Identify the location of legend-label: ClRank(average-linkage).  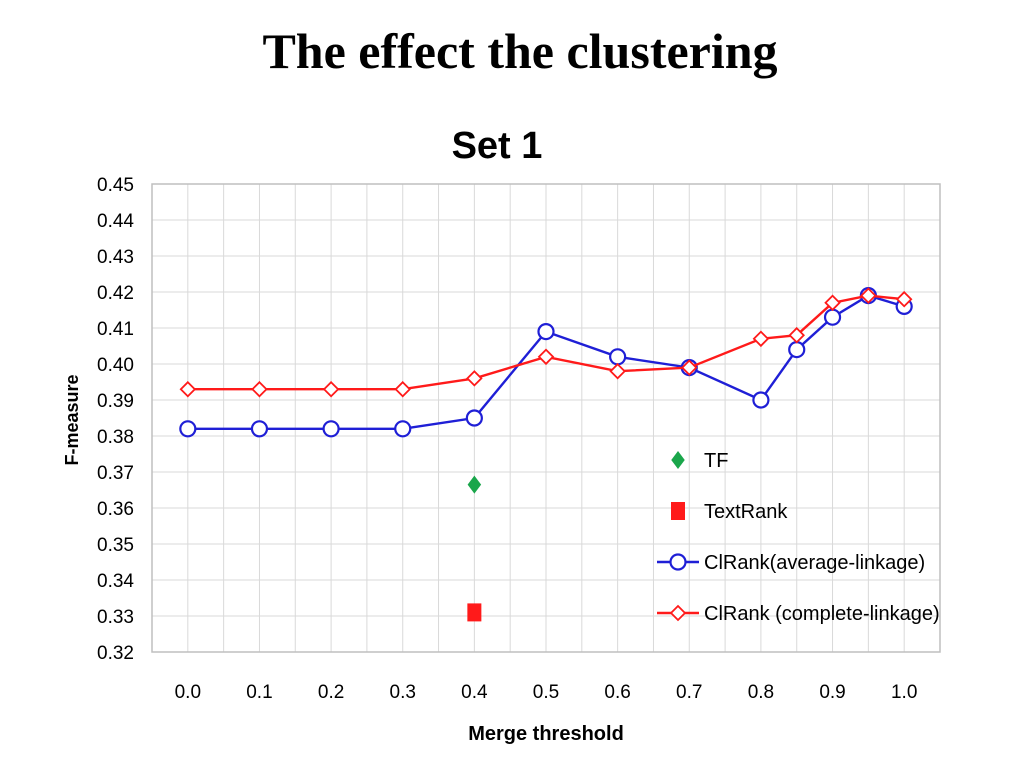
(814, 563).